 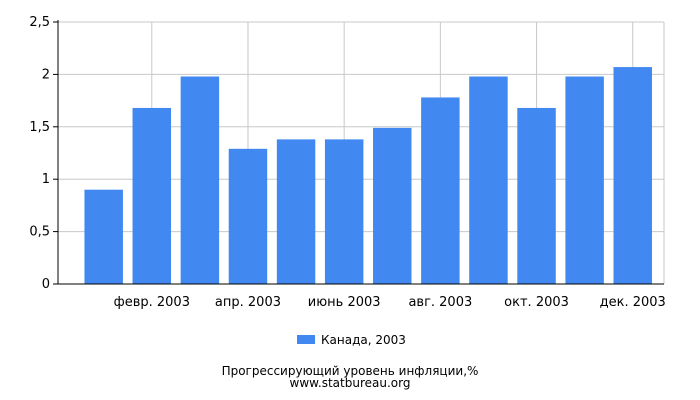 I want to click on y-tick-label: 0,5, so click(x=39, y=232).